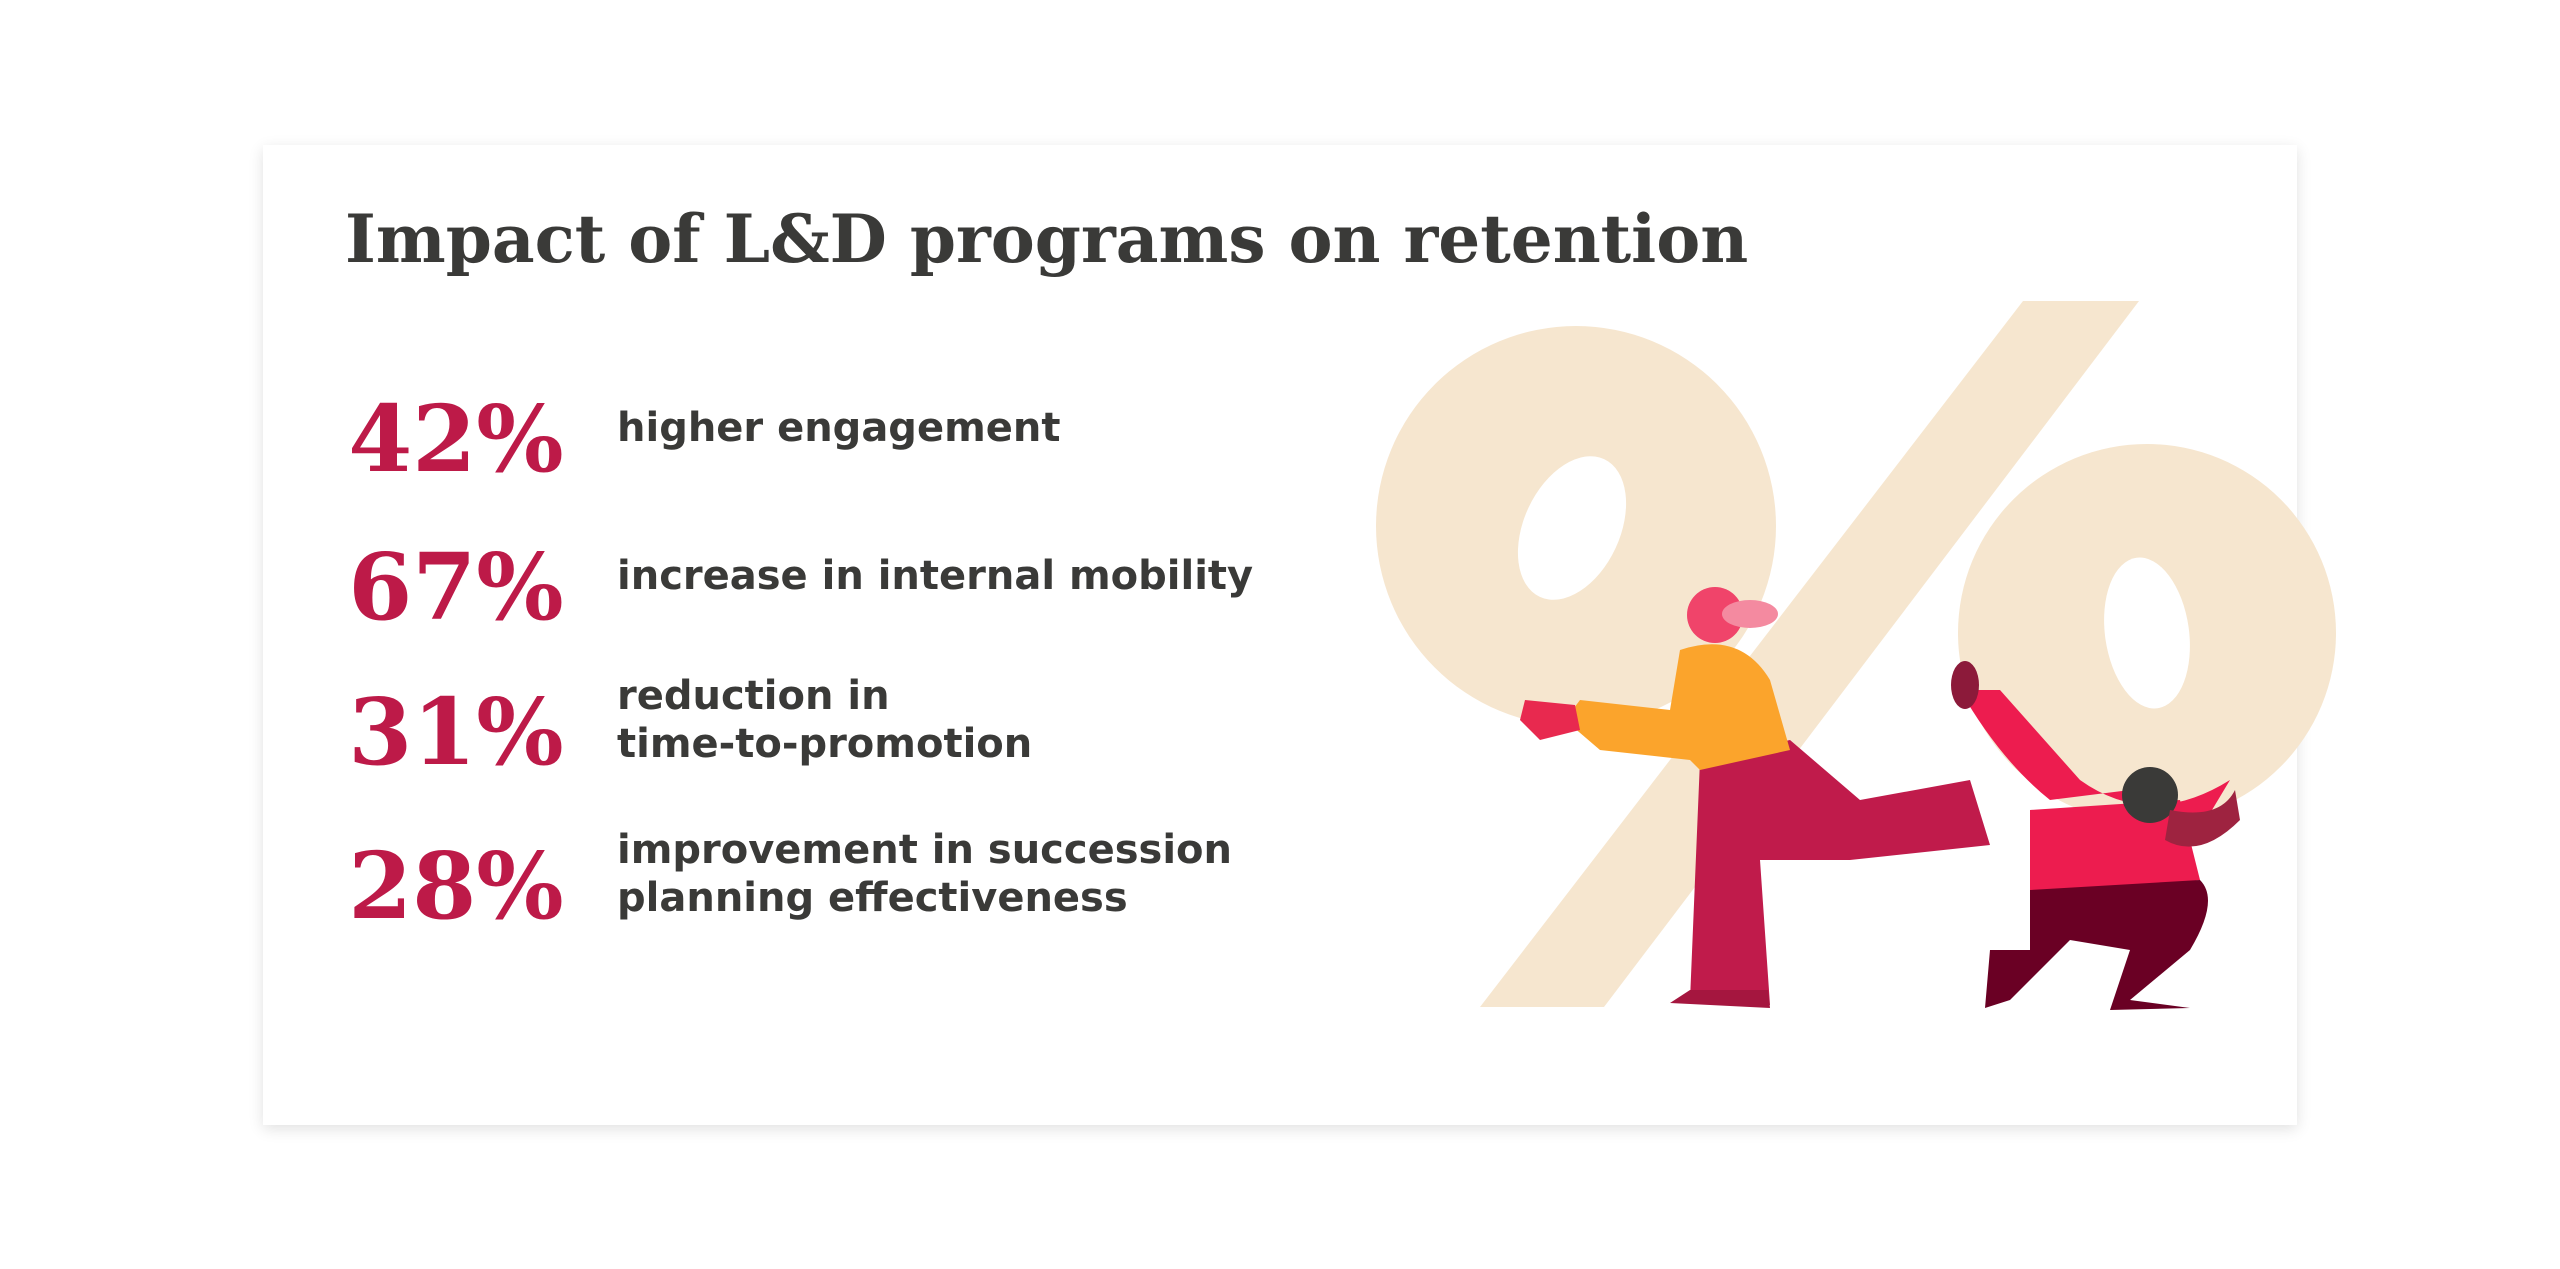 The image size is (2560, 1269). What do you see at coordinates (872, 898) in the screenshot?
I see `stat-label-line: planning effectiveness` at bounding box center [872, 898].